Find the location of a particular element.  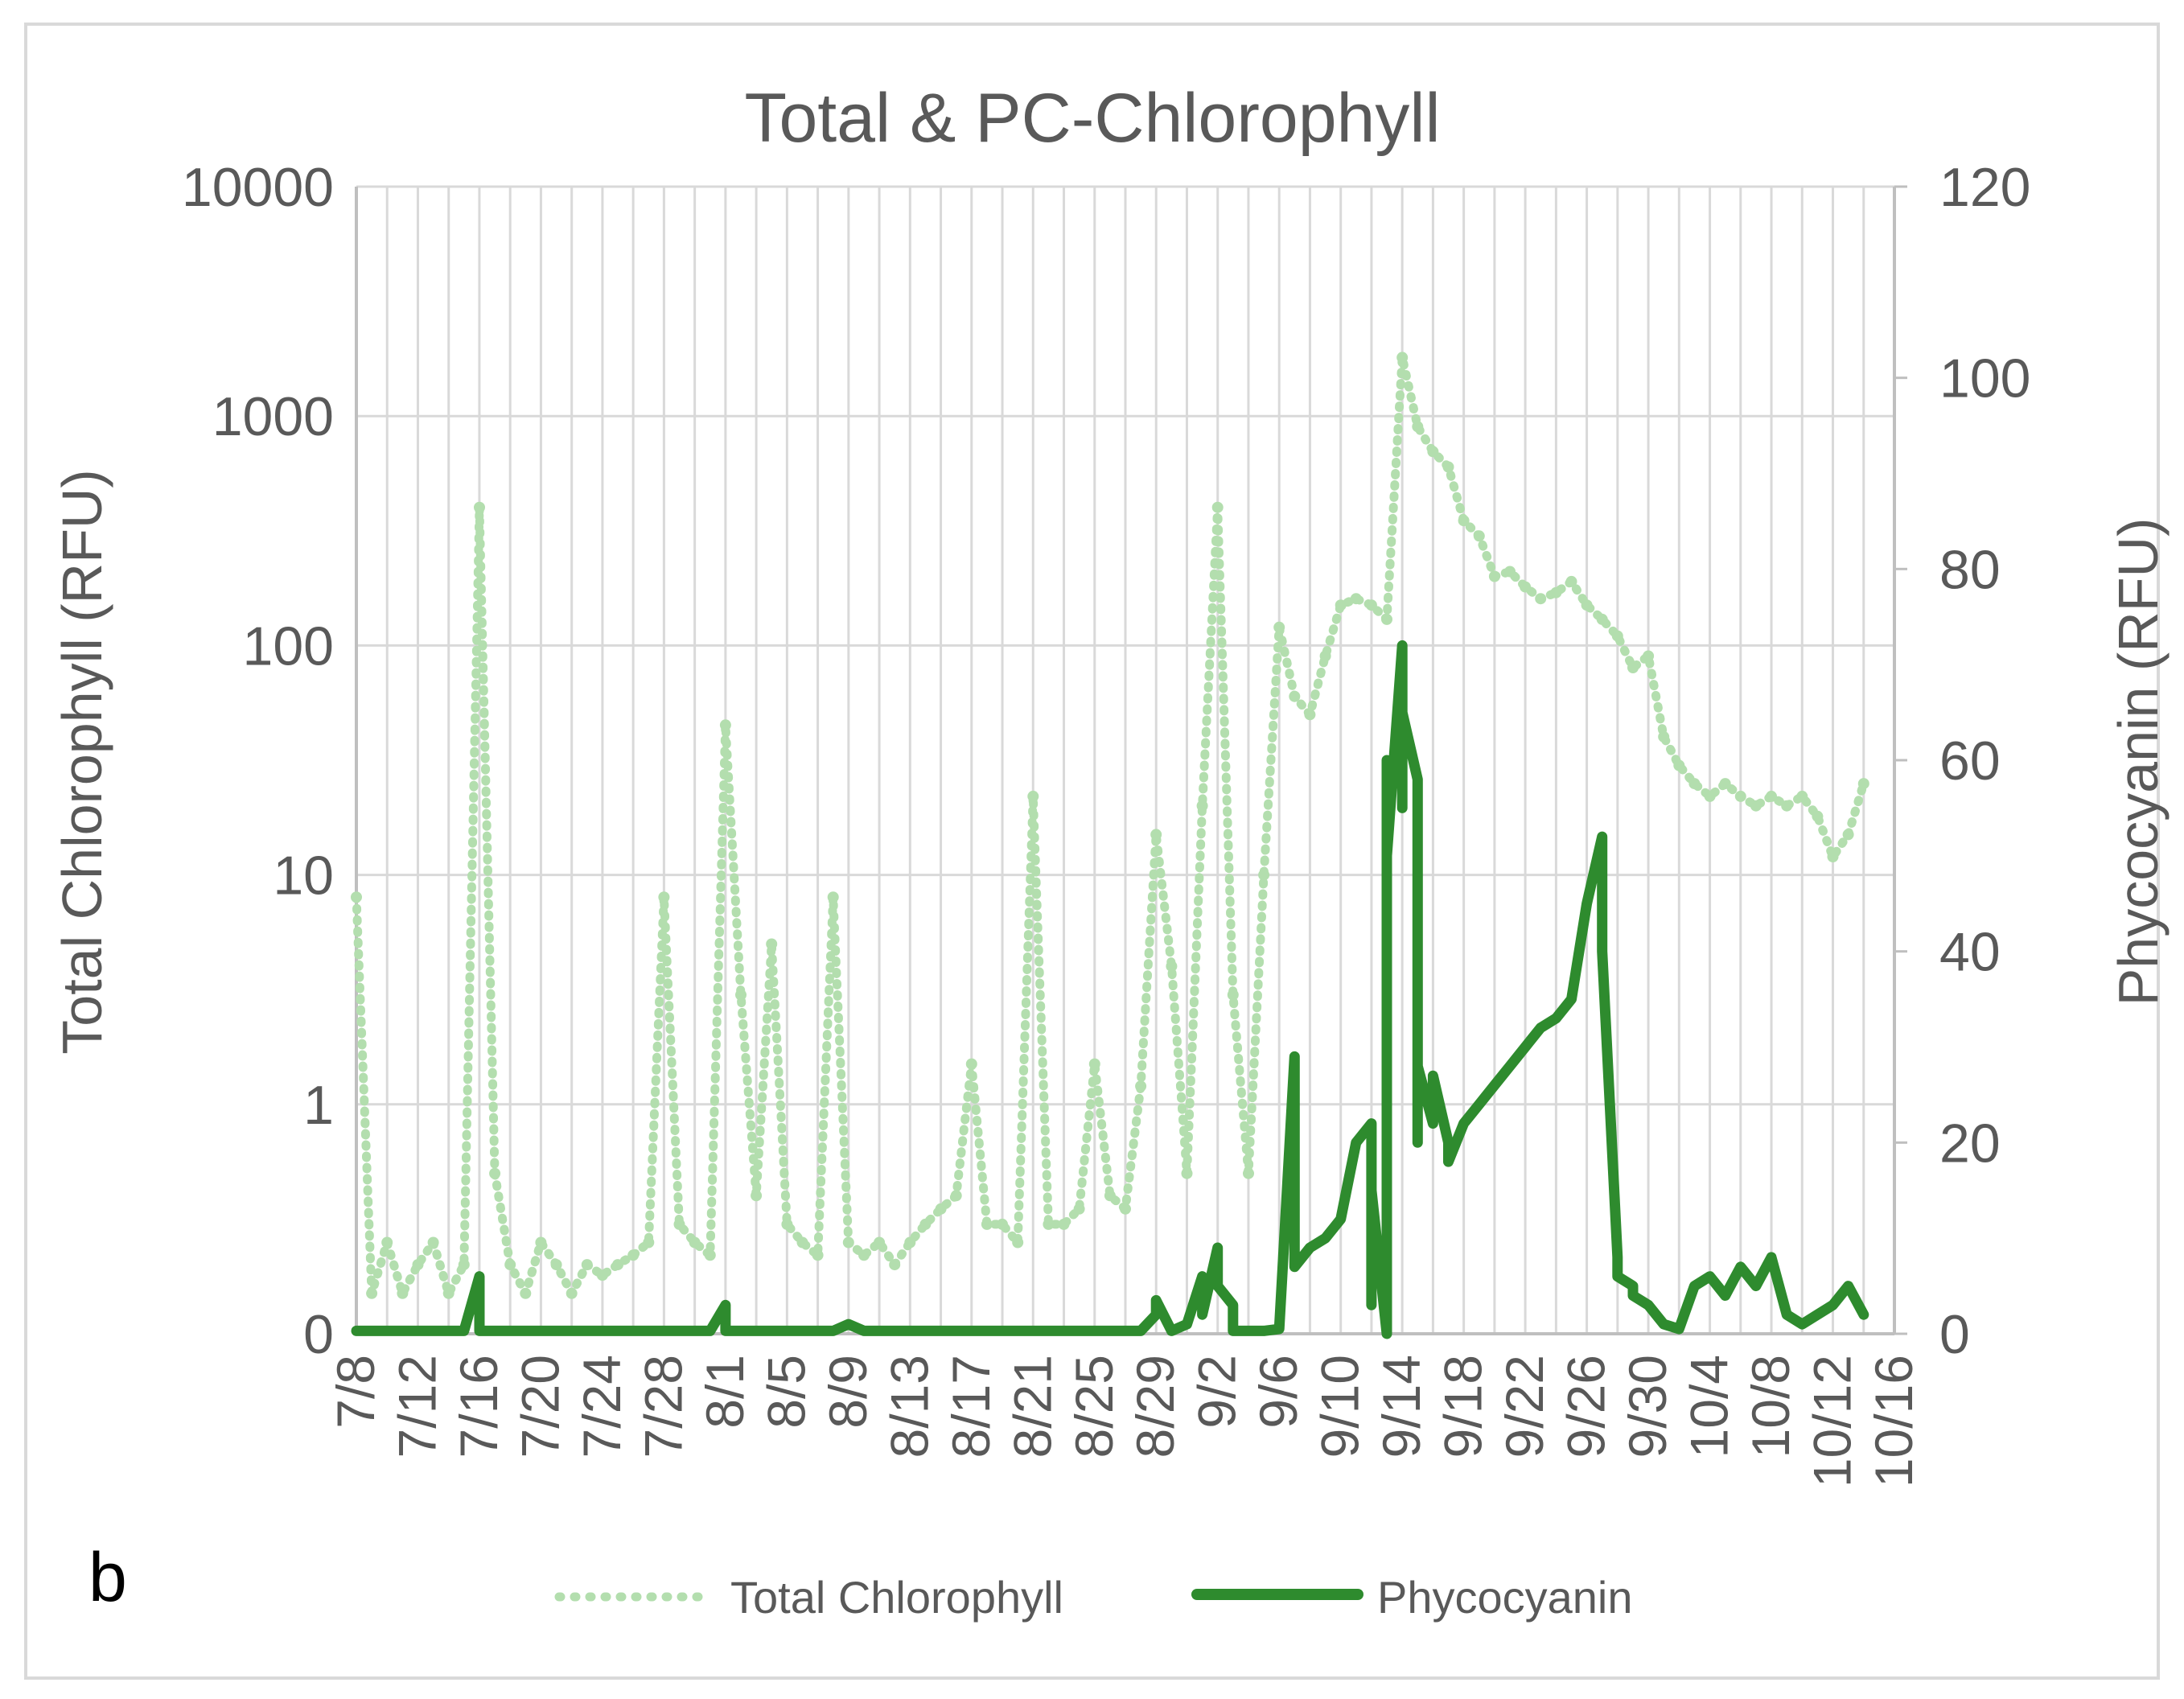

panel-label: b is located at coordinates (107, 1577).